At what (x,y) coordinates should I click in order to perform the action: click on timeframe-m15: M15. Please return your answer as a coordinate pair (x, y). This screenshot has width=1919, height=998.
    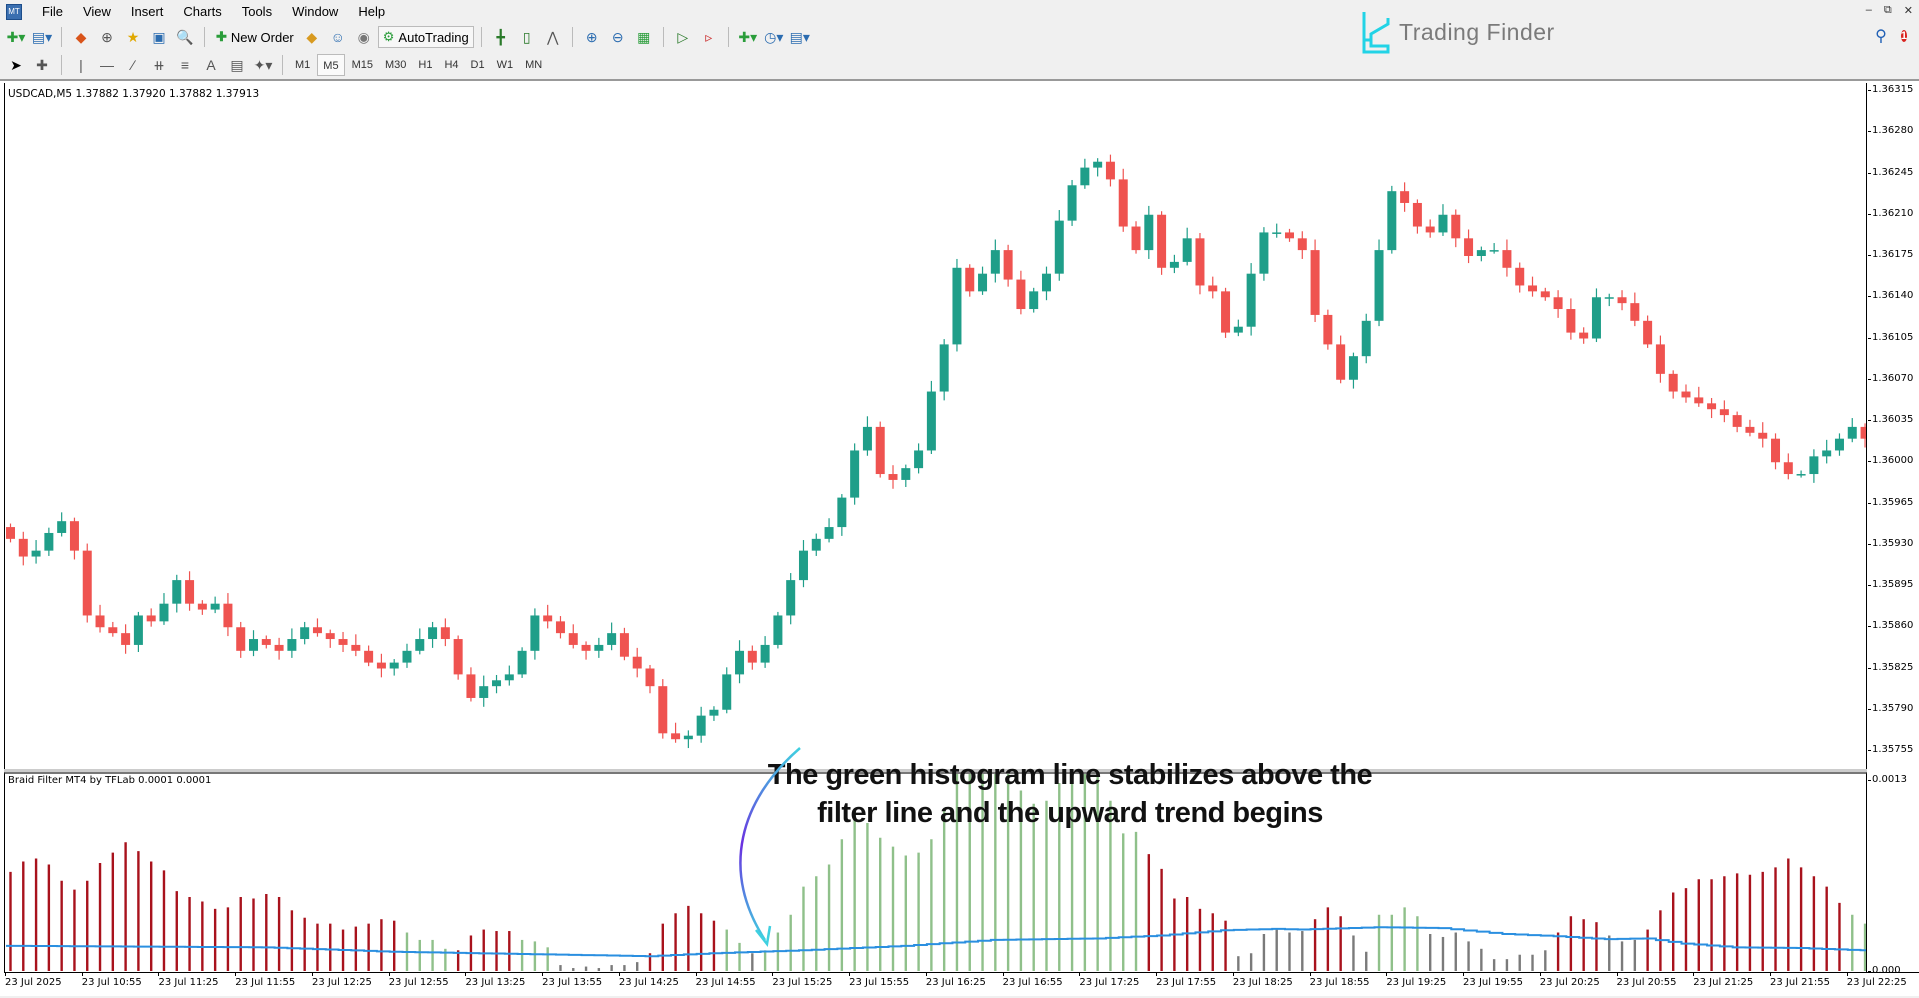
    Looking at the image, I should click on (362, 65).